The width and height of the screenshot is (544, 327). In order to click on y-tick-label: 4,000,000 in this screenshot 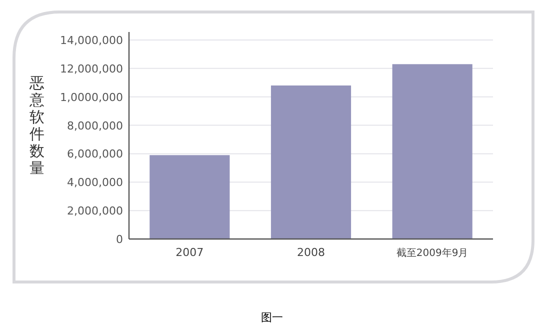, I will do `click(95, 183)`.